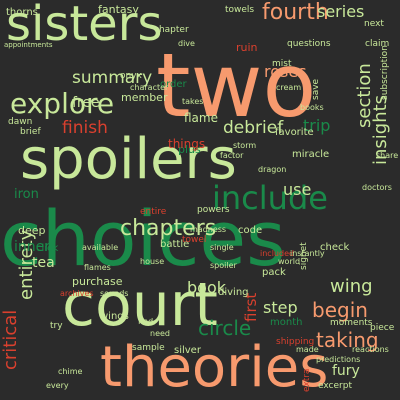  I want to click on cloud-word-next: next, so click(374, 24).